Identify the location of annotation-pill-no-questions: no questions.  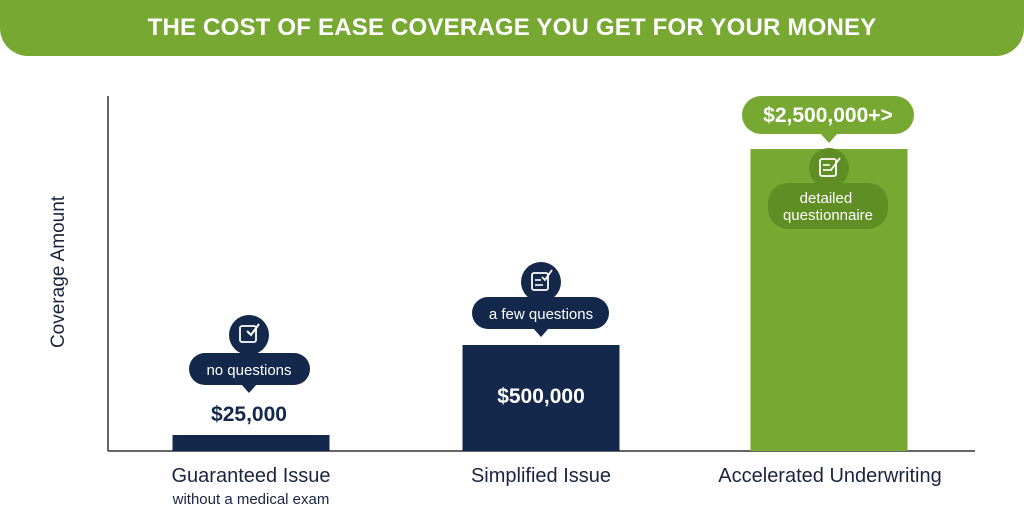
(249, 373).